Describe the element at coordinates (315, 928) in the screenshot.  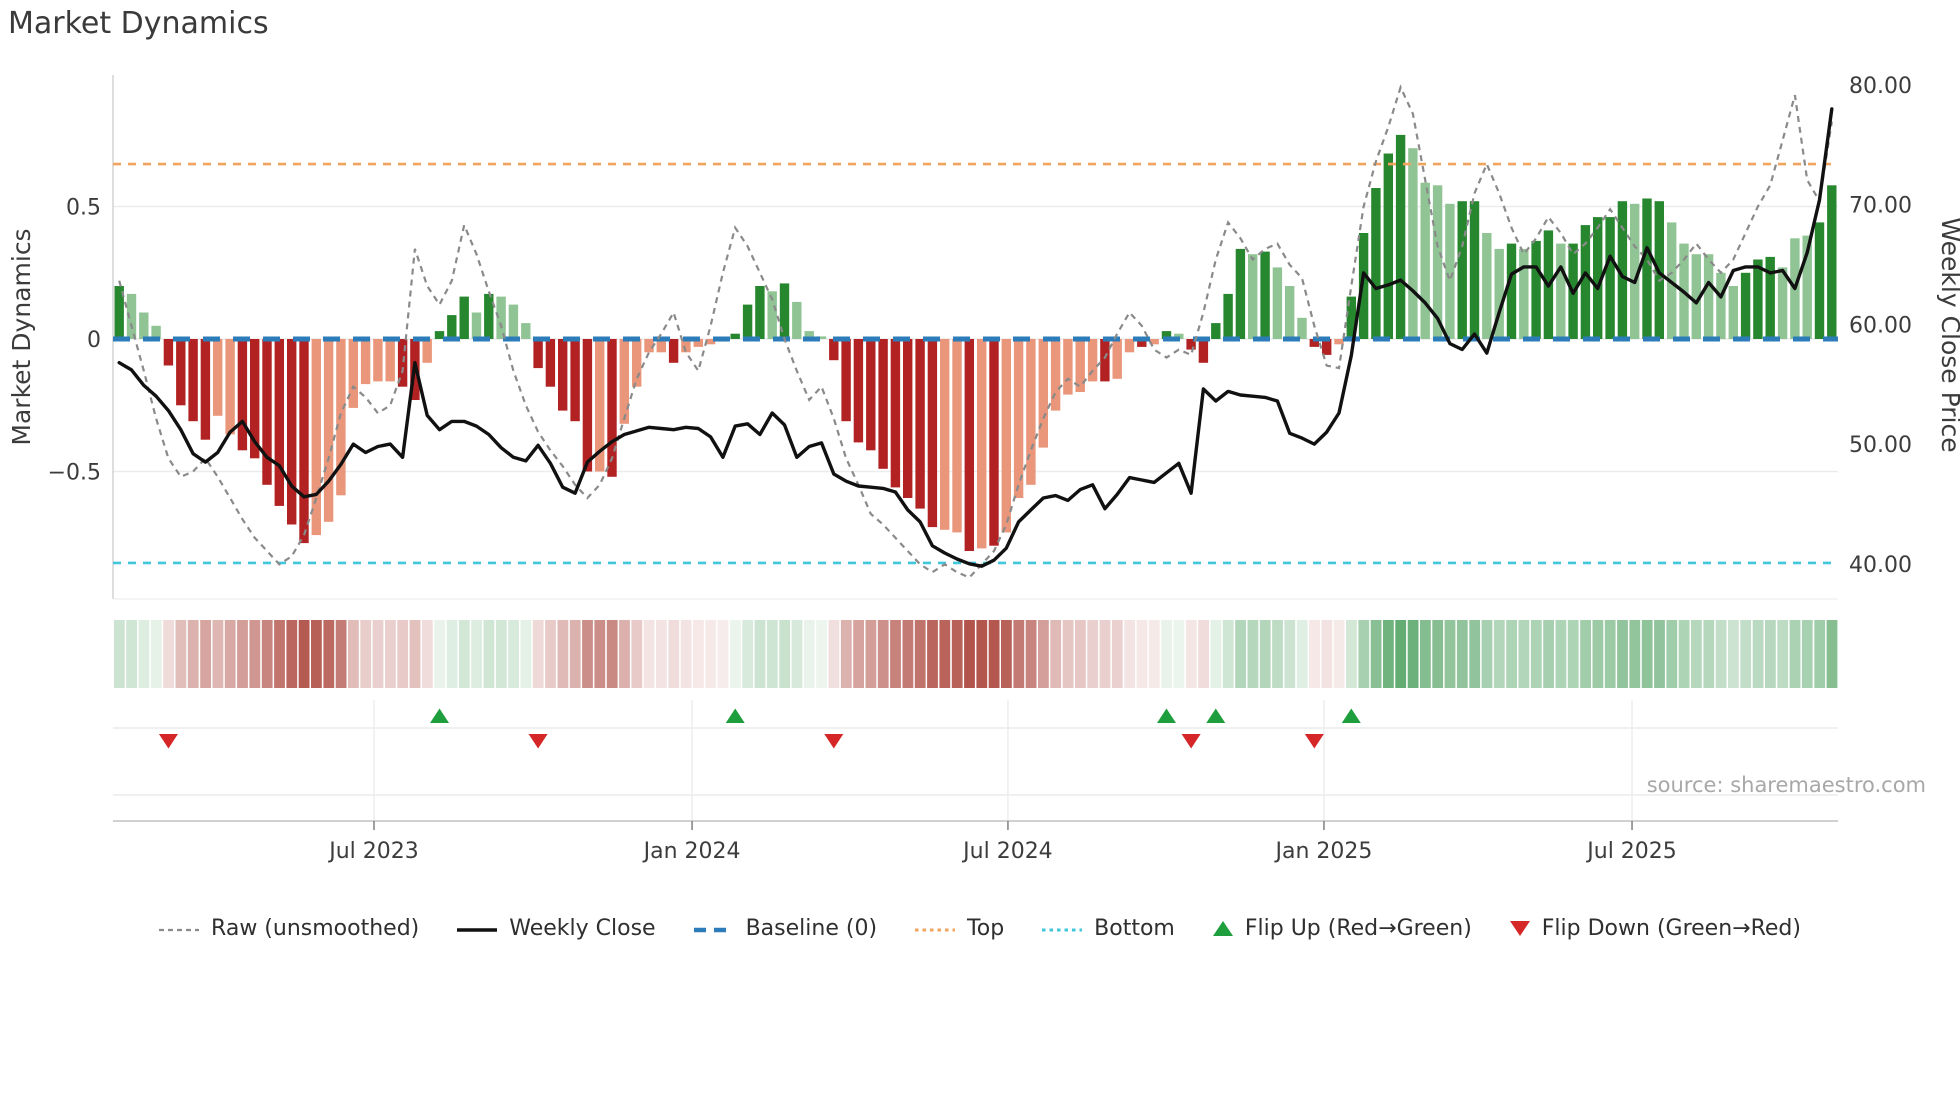
I see `legend-label: Raw (unsmoothed)` at that location.